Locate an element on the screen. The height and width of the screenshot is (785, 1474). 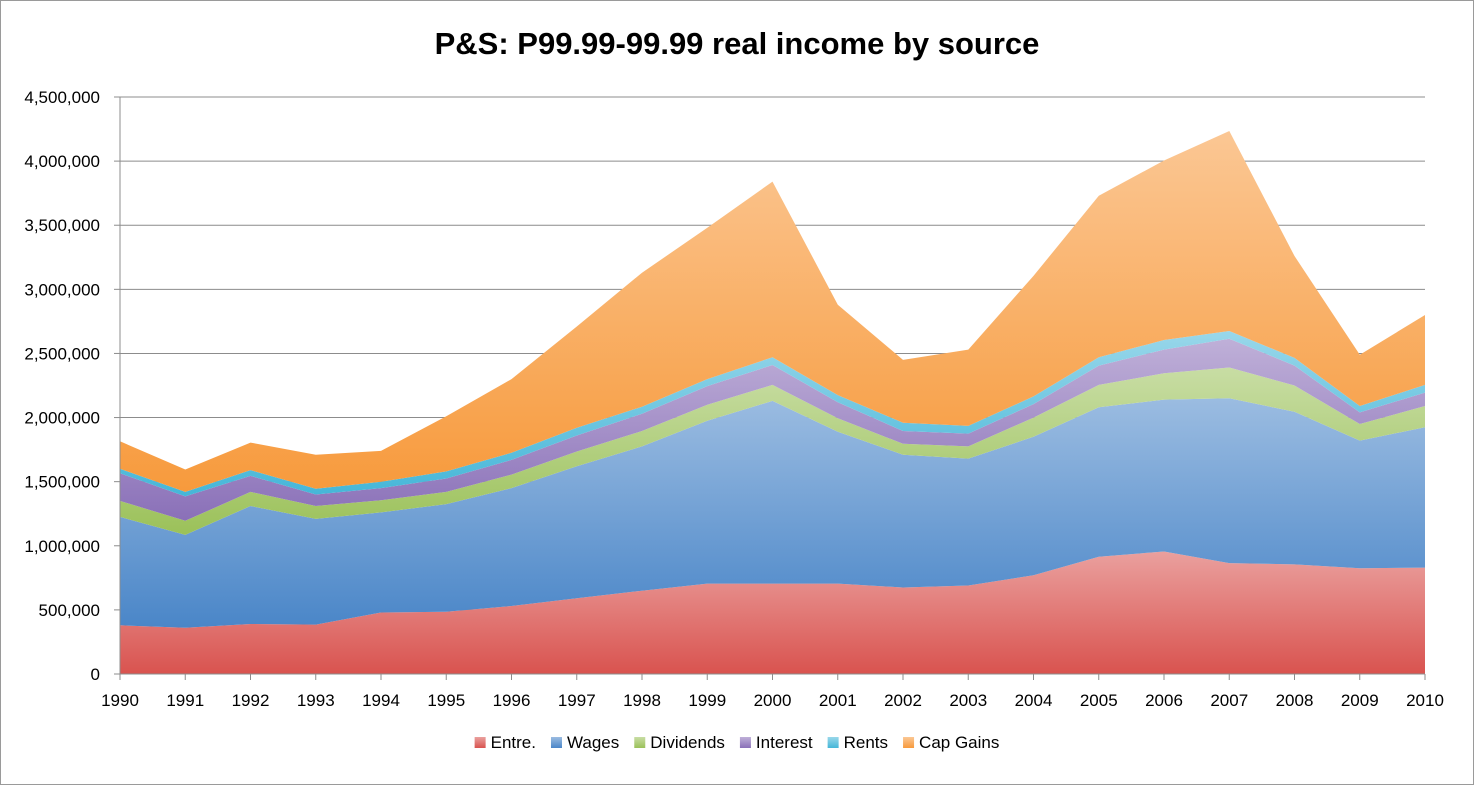
y-tick-label: 3,500,000 is located at coordinates (62, 225).